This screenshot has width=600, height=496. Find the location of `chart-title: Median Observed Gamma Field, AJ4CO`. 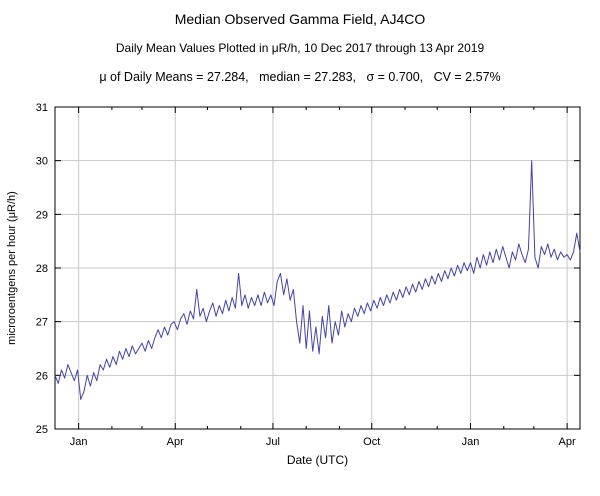

chart-title: Median Observed Gamma Field, AJ4CO is located at coordinates (300, 19).